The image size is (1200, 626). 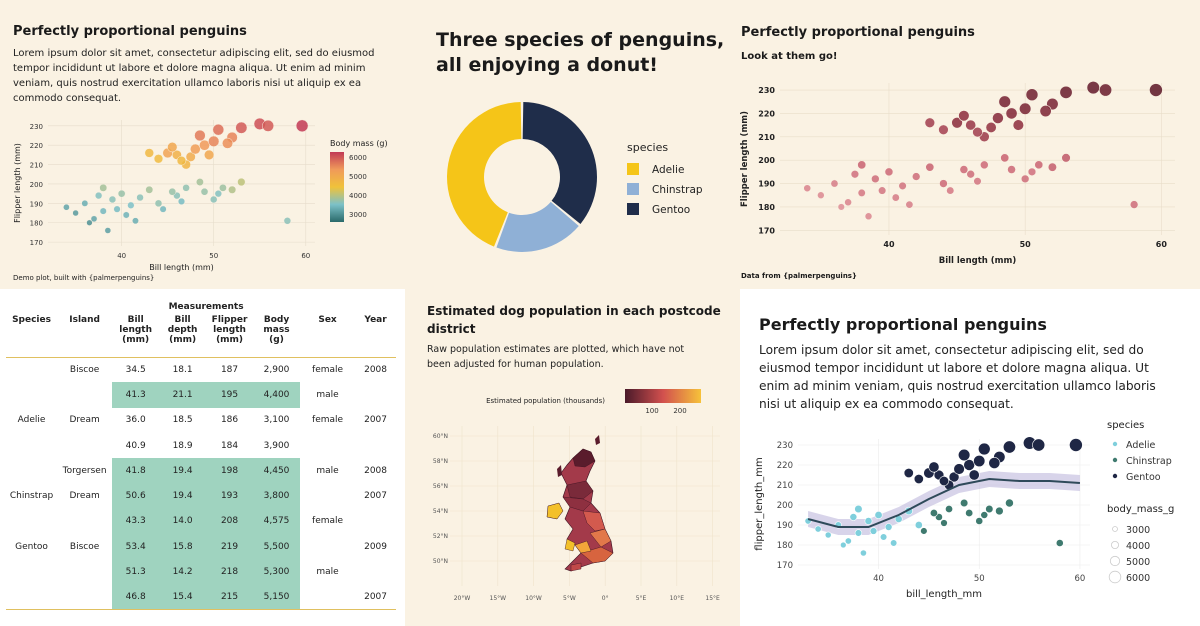 What do you see at coordinates (84, 320) in the screenshot?
I see `col-island: Island` at bounding box center [84, 320].